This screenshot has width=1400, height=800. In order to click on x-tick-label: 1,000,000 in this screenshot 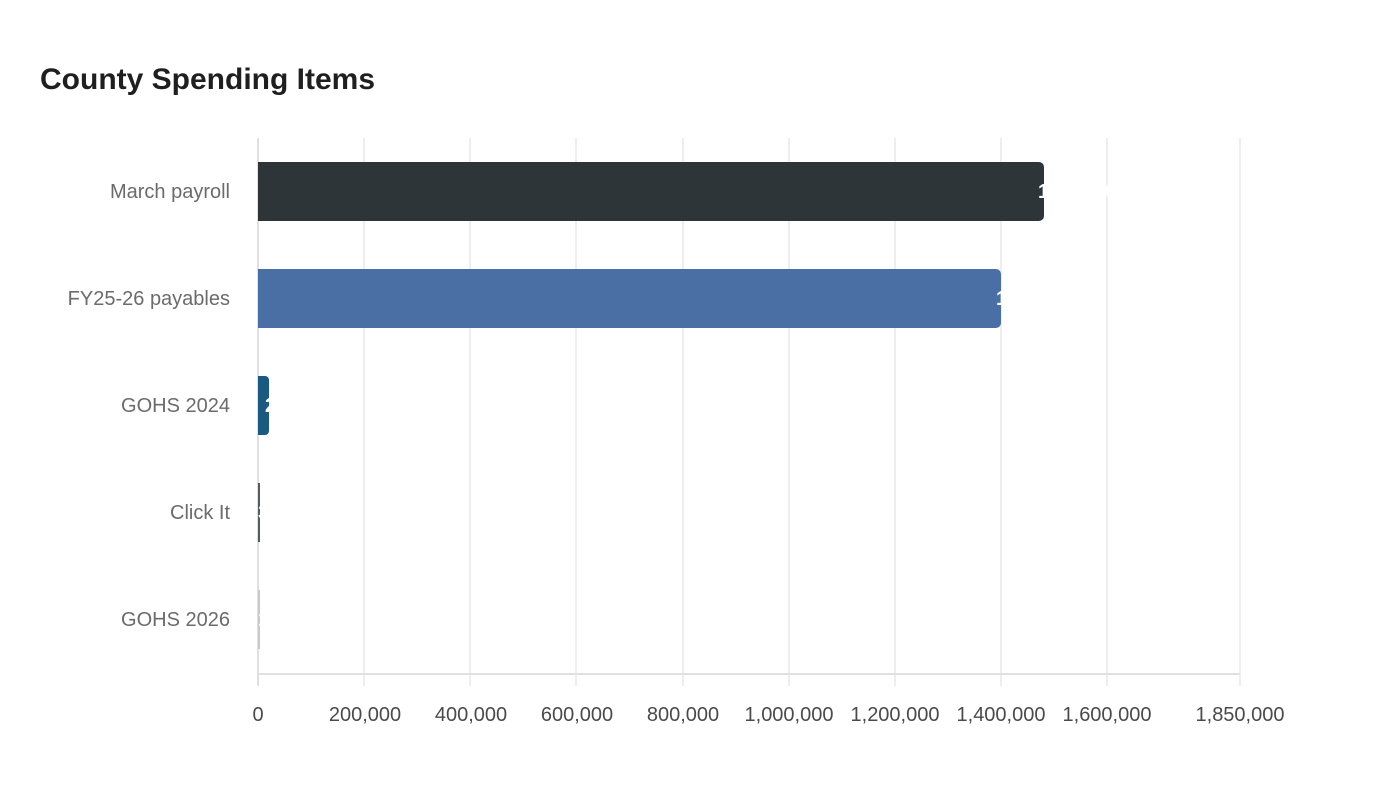, I will do `click(789, 715)`.